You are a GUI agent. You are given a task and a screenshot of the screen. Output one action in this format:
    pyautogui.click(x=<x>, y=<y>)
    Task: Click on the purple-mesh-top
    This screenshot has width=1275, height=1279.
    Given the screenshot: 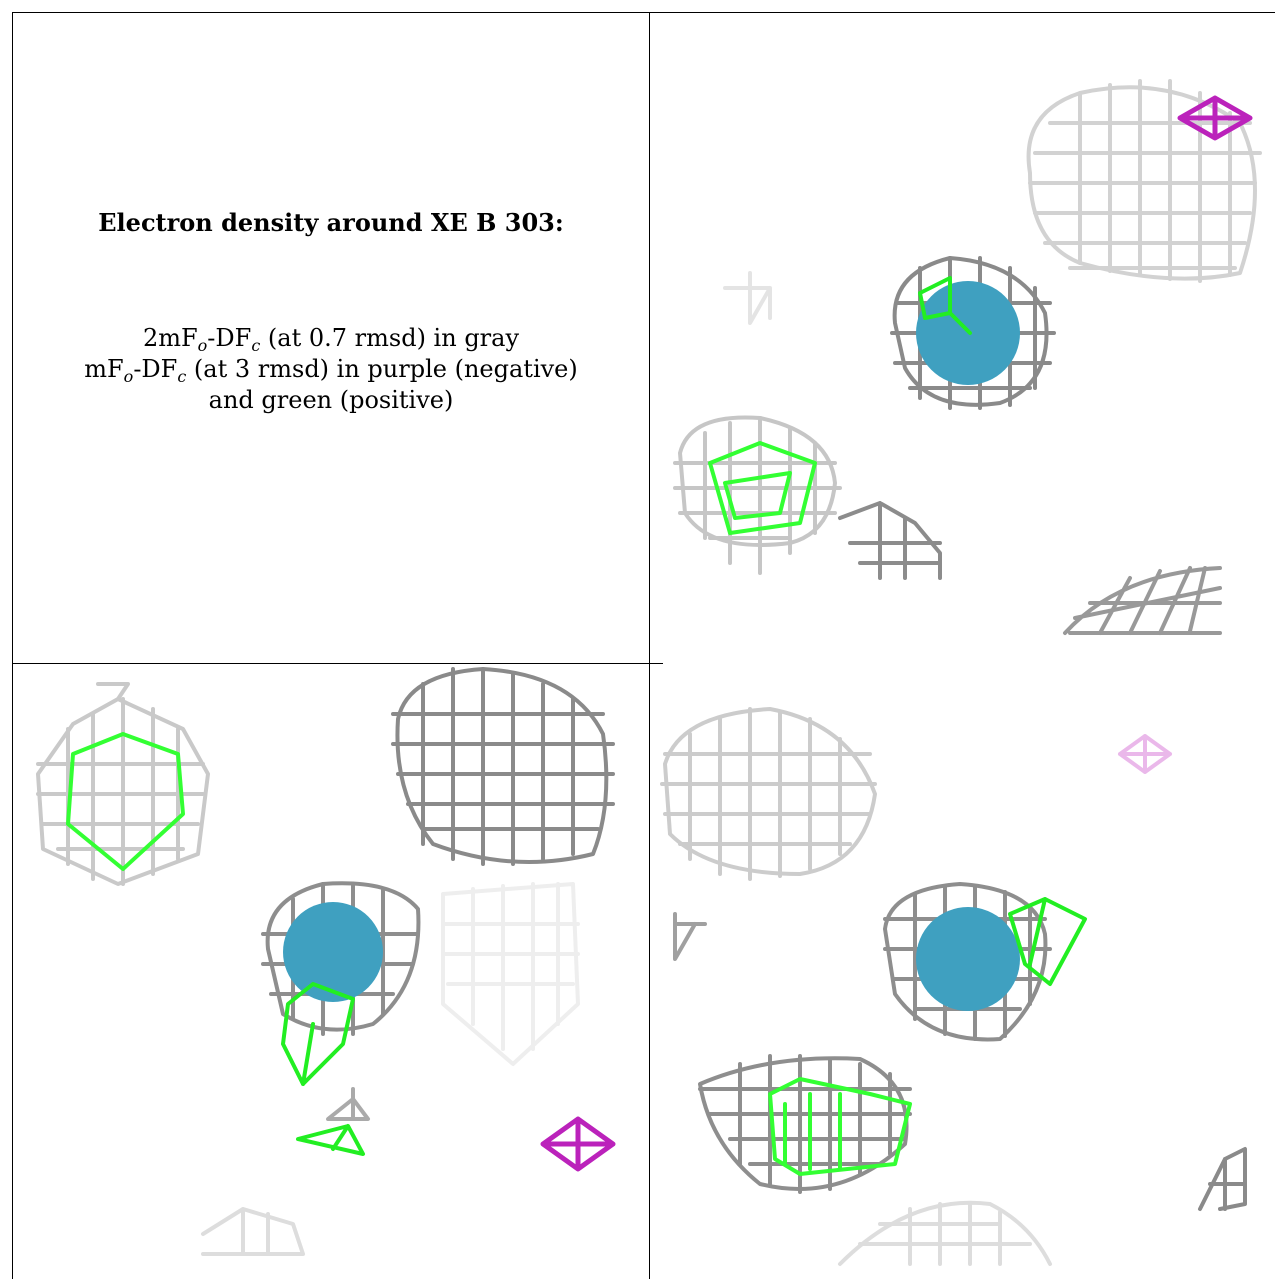 What is the action you would take?
    pyautogui.click(x=1215, y=118)
    